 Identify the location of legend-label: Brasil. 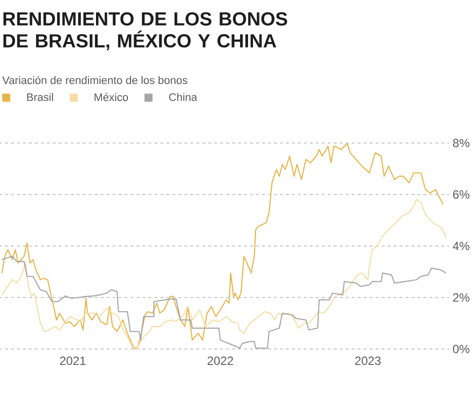
(40, 97).